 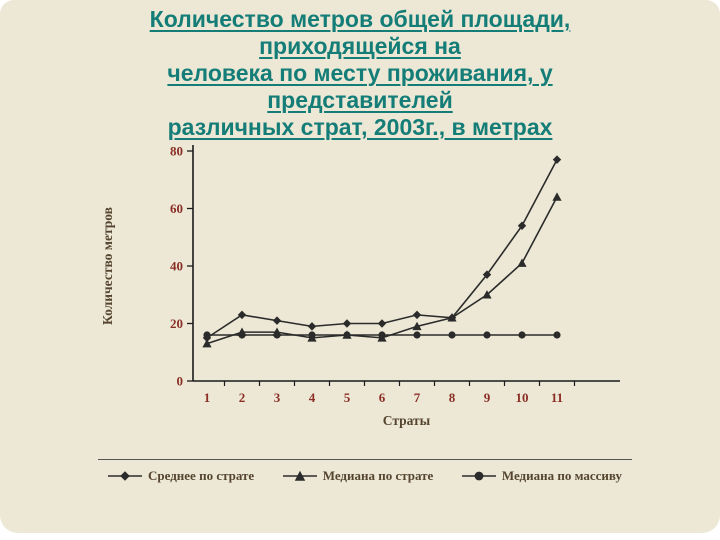 I want to click on svg-text: 7, so click(x=417, y=397).